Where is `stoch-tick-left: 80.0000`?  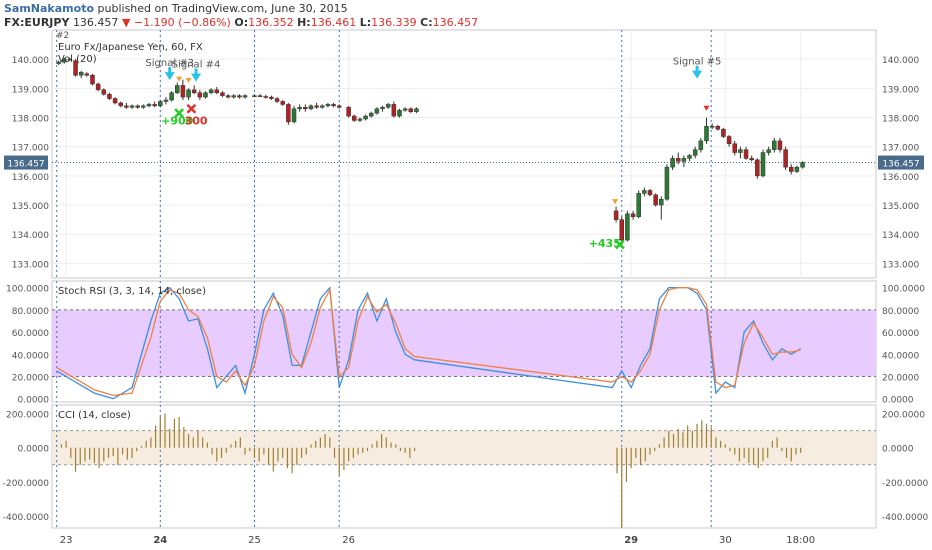
stoch-tick-left: 80.0000 is located at coordinates (30, 312).